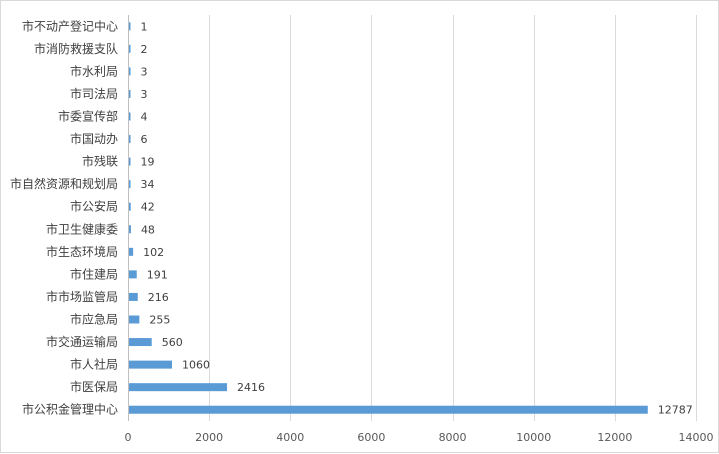 The height and width of the screenshot is (454, 719). I want to click on x-tick-label: 2000, so click(209, 437).